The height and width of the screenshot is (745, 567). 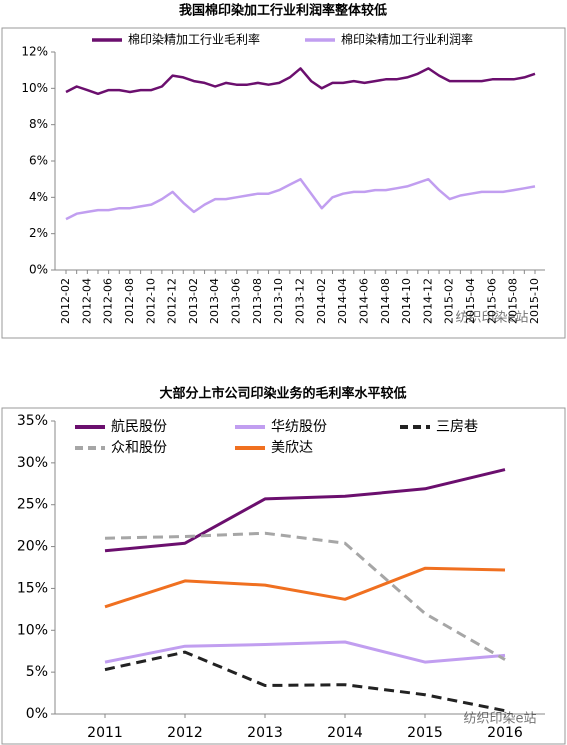 What do you see at coordinates (278, 301) in the screenshot?
I see `x-tick-label: 2013-10` at bounding box center [278, 301].